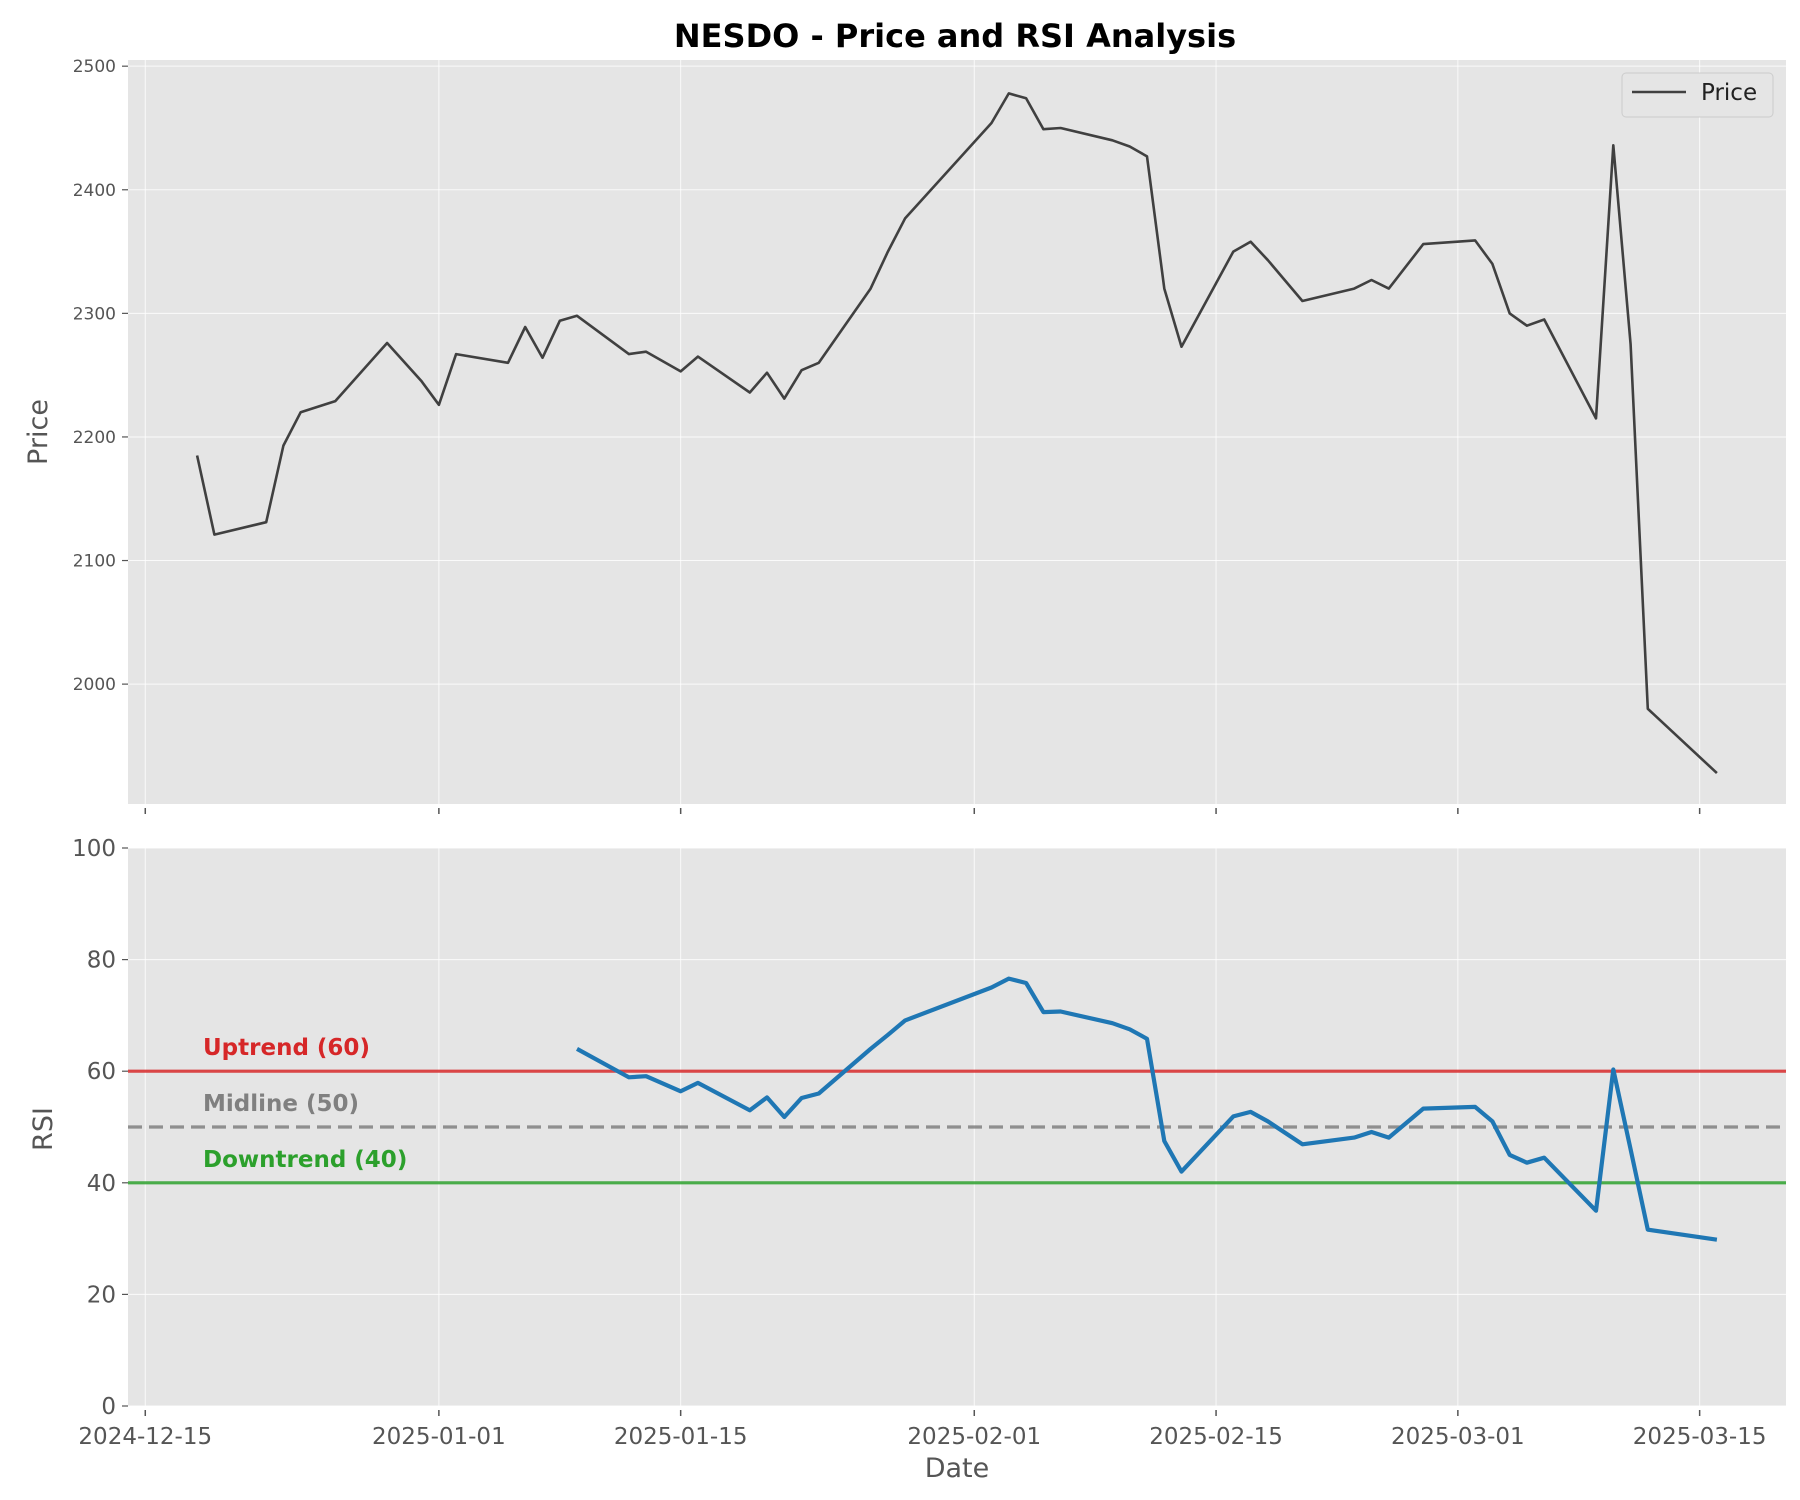 Image resolution: width=1800 pixels, height=1500 pixels. Describe the element at coordinates (1697, 95) in the screenshot. I see `legend-box` at that location.